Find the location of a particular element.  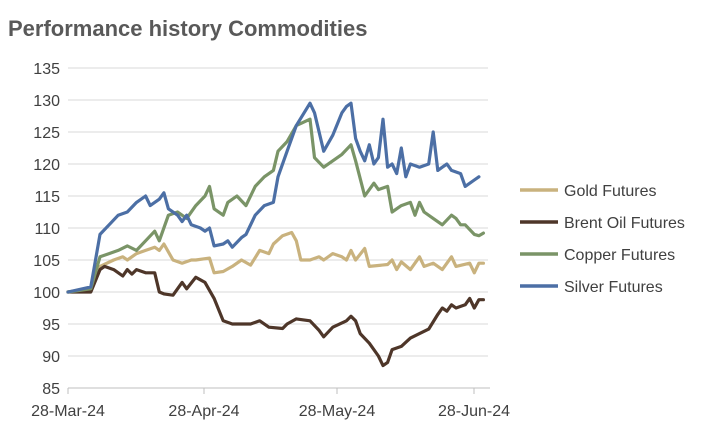

legend-label: Brent Oil Futures is located at coordinates (624, 223).